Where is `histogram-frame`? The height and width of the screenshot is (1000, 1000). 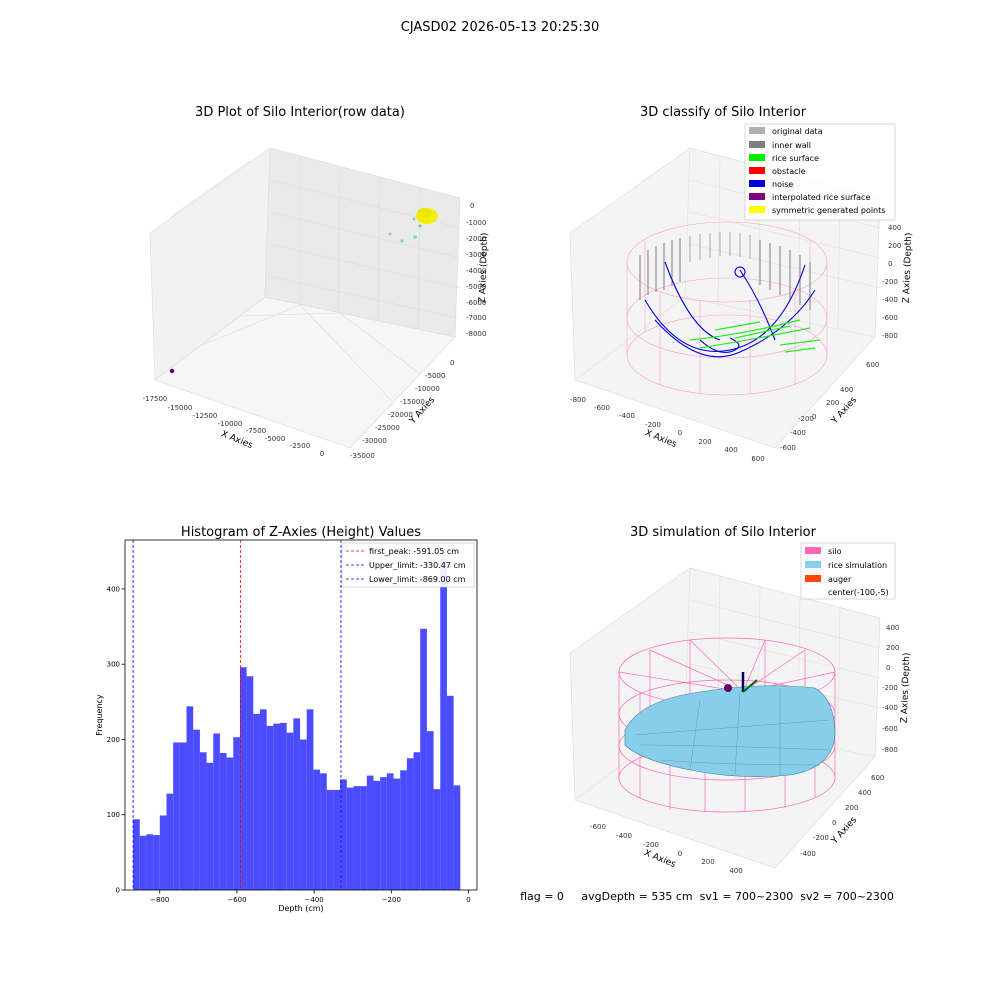
histogram-frame is located at coordinates (301, 715).